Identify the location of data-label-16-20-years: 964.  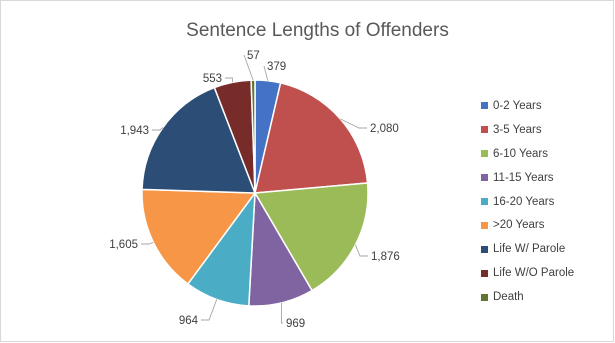
(189, 321).